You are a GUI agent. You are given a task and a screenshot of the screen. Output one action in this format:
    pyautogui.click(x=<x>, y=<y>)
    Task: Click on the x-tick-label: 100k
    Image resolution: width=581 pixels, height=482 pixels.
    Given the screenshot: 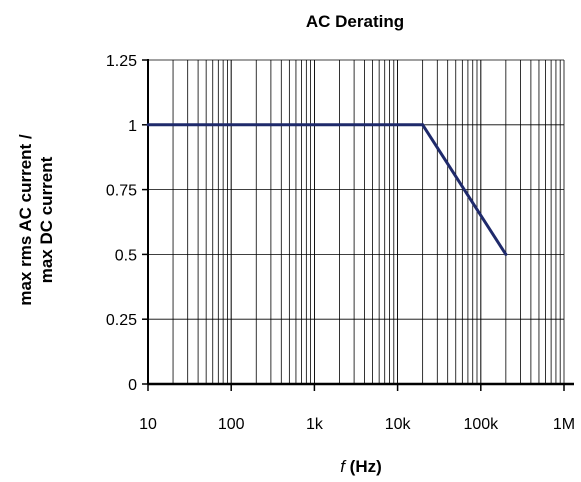 What is the action you would take?
    pyautogui.click(x=481, y=424)
    